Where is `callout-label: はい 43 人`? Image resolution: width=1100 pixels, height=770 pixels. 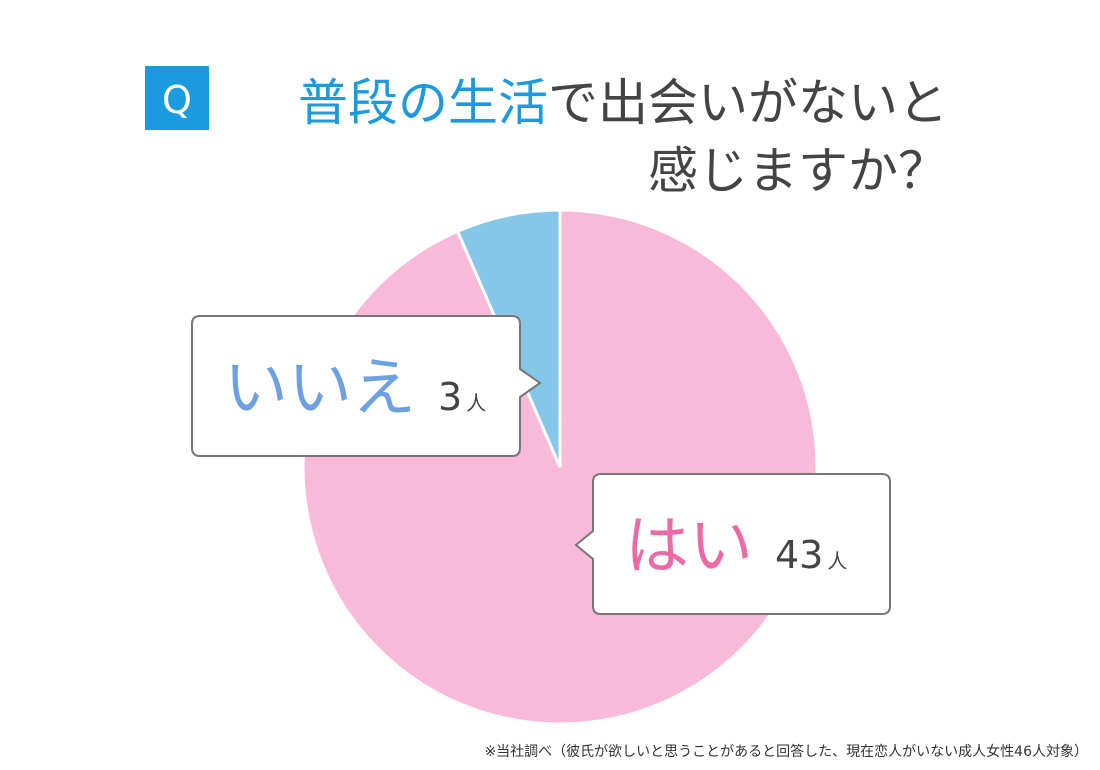
callout-label: はい 43 人 is located at coordinates (736, 547).